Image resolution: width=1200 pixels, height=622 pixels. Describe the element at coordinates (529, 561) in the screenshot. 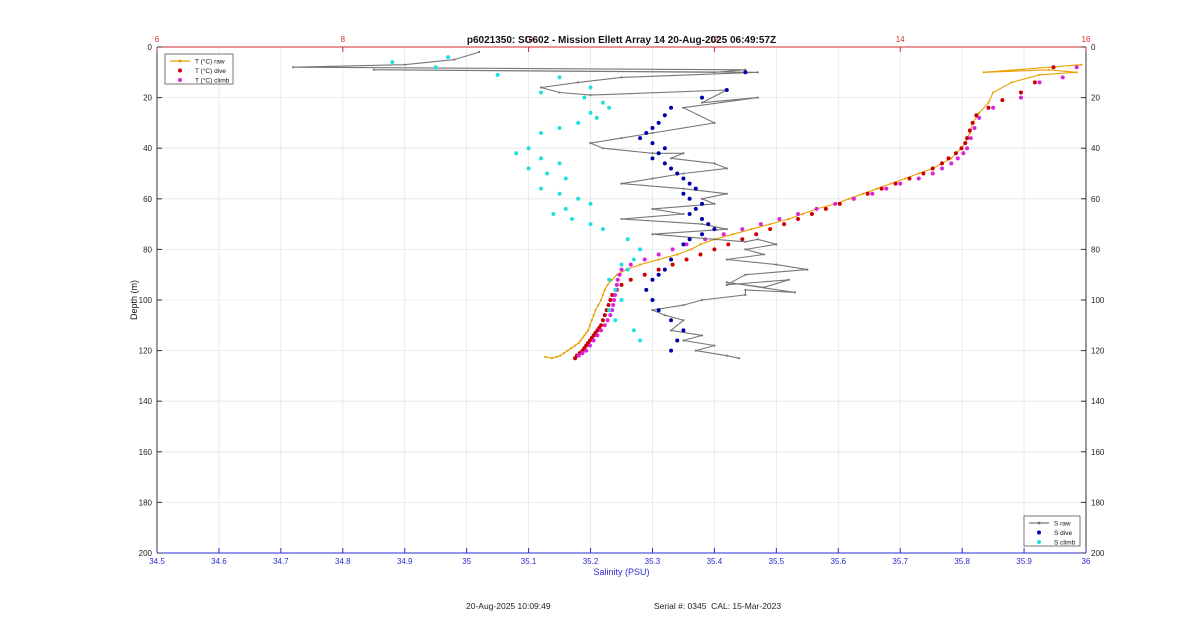

I see `bottom-tick-label: 35.1` at that location.